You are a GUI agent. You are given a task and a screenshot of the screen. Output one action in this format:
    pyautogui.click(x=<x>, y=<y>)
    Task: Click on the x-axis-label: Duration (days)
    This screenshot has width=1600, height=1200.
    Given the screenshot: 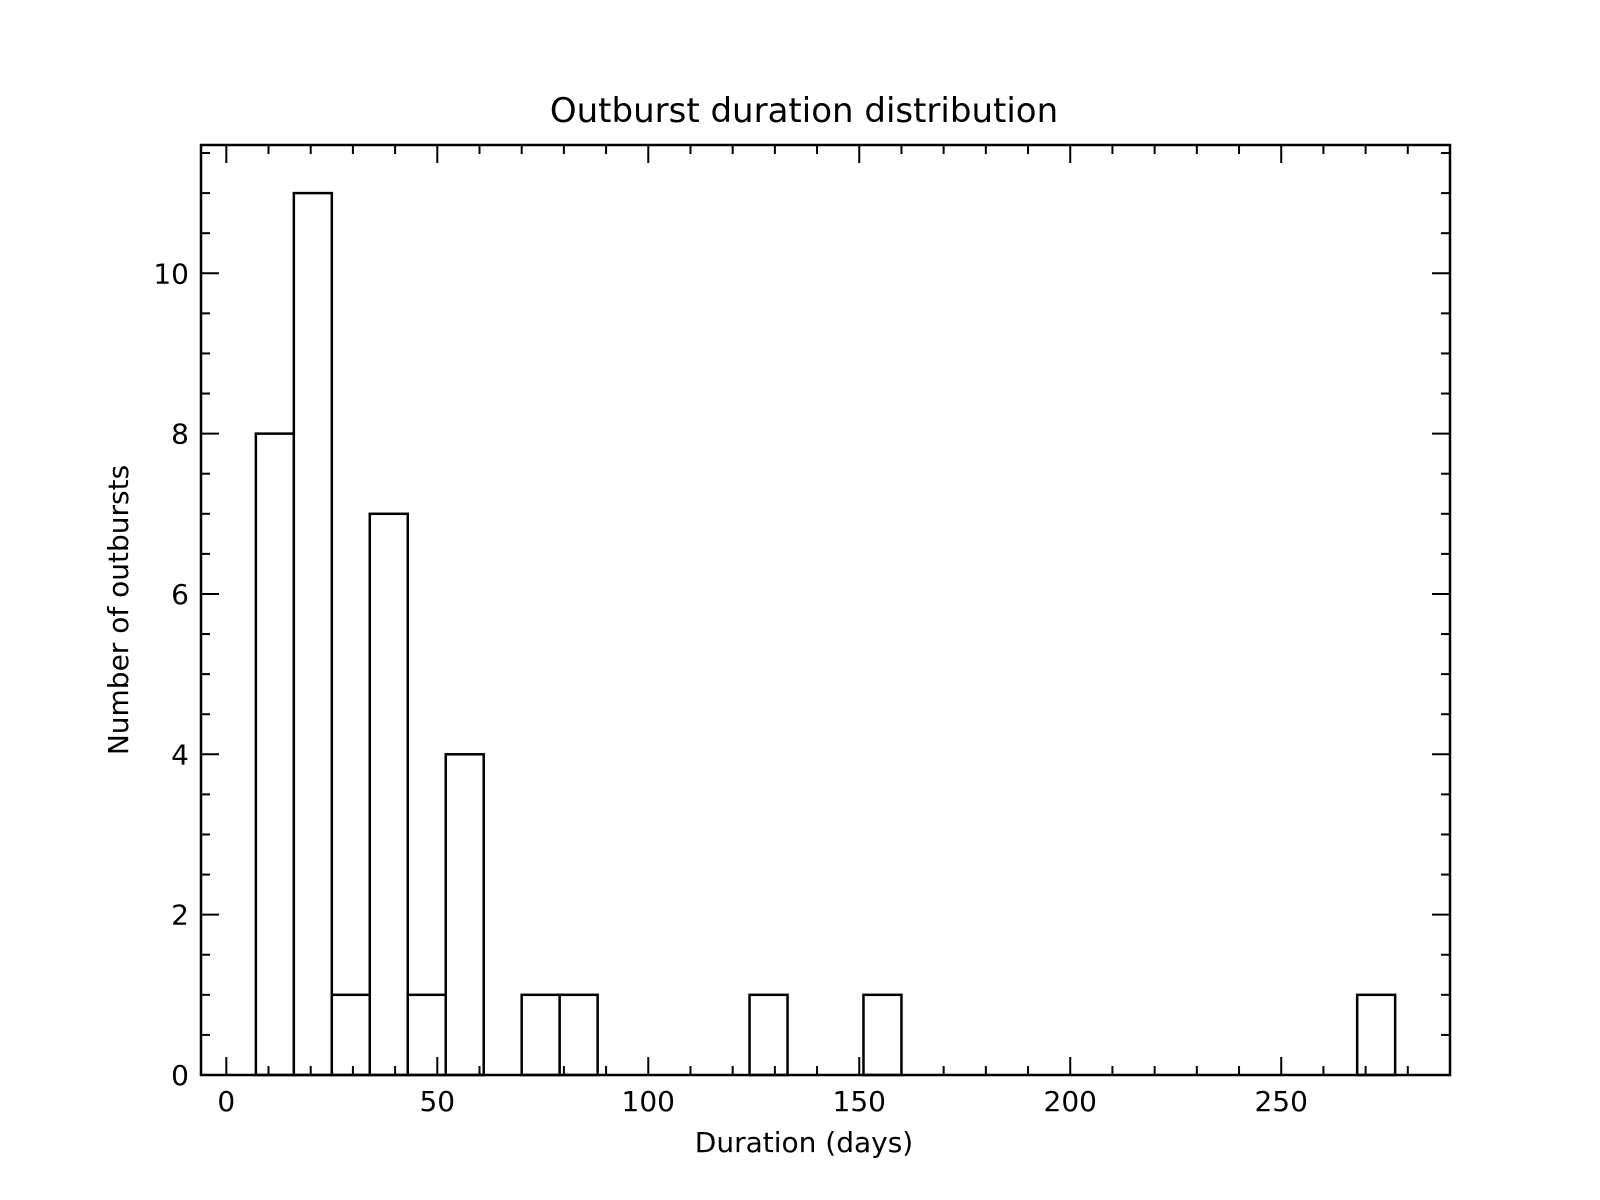 What is the action you would take?
    pyautogui.click(x=804, y=1142)
    